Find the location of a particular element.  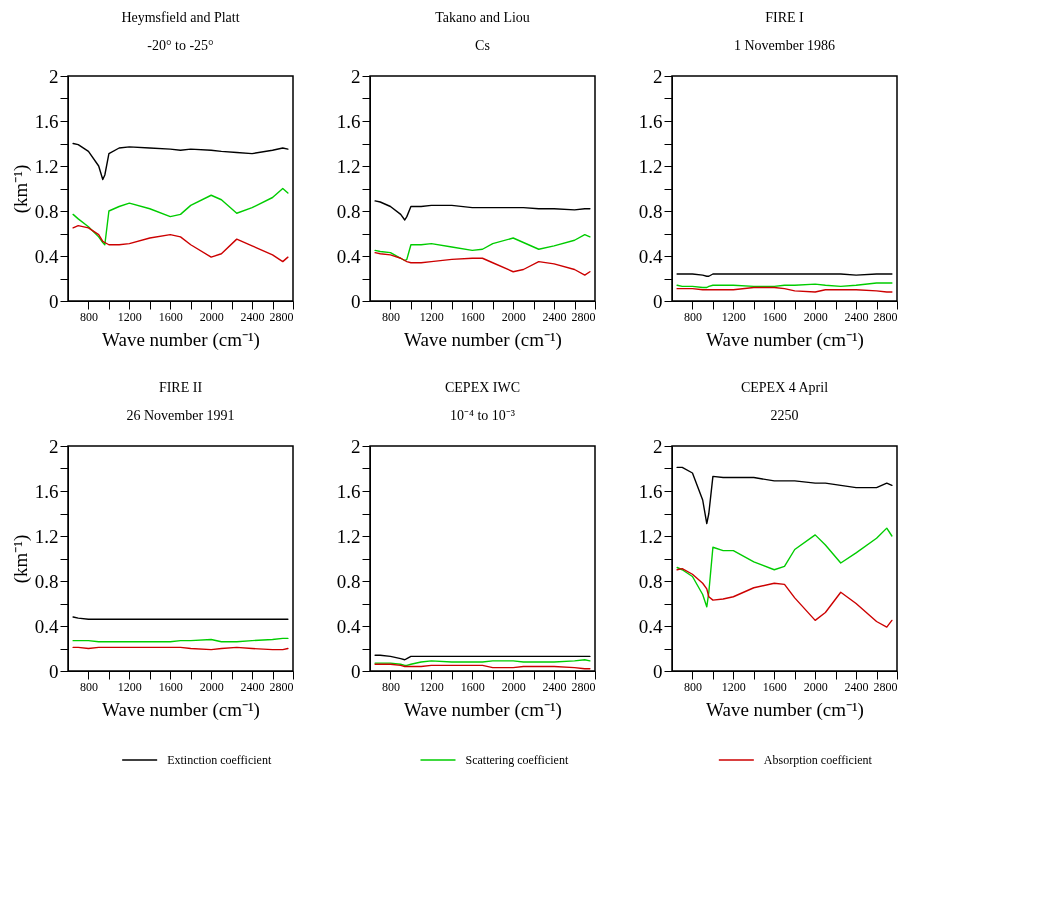

chart-title: FIRE I is located at coordinates (785, 17).